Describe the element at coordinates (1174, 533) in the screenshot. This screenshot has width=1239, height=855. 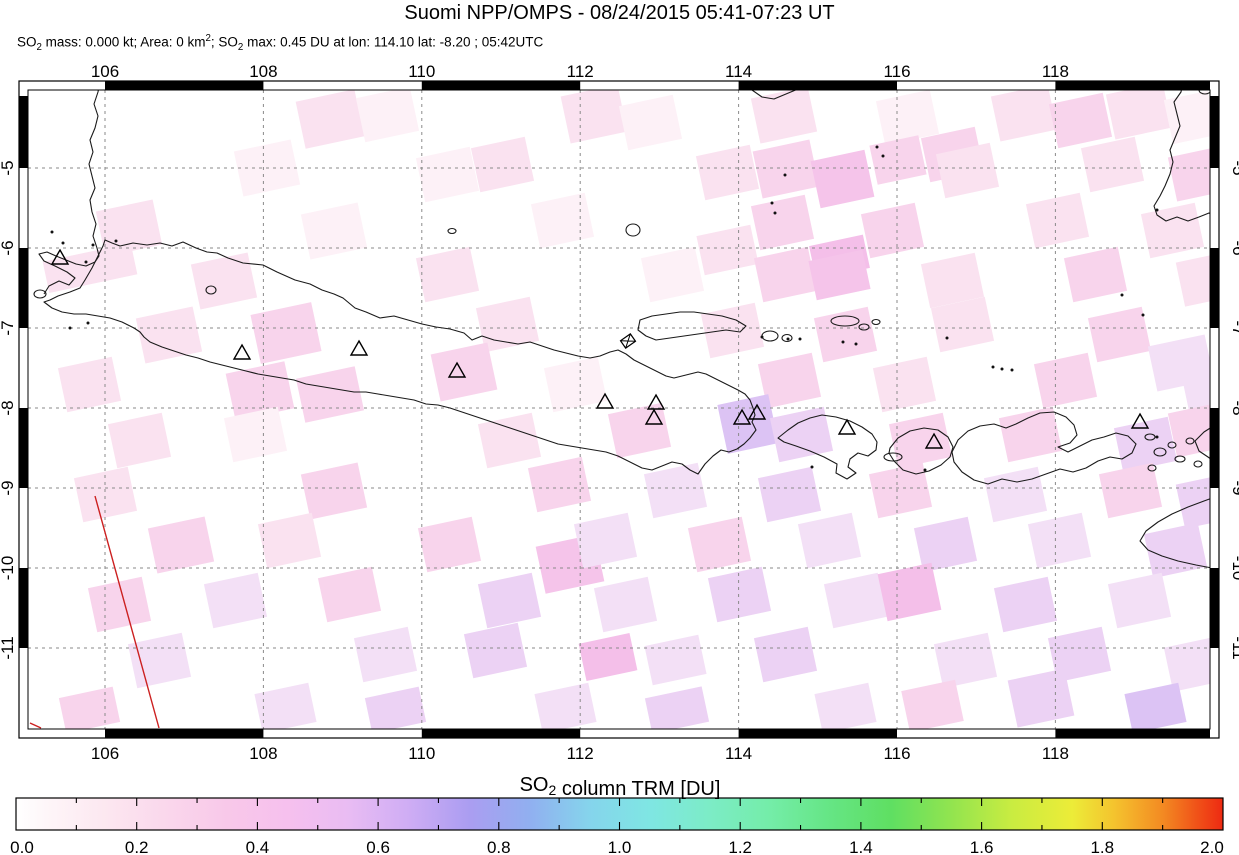
I see `coast-sumba` at that location.